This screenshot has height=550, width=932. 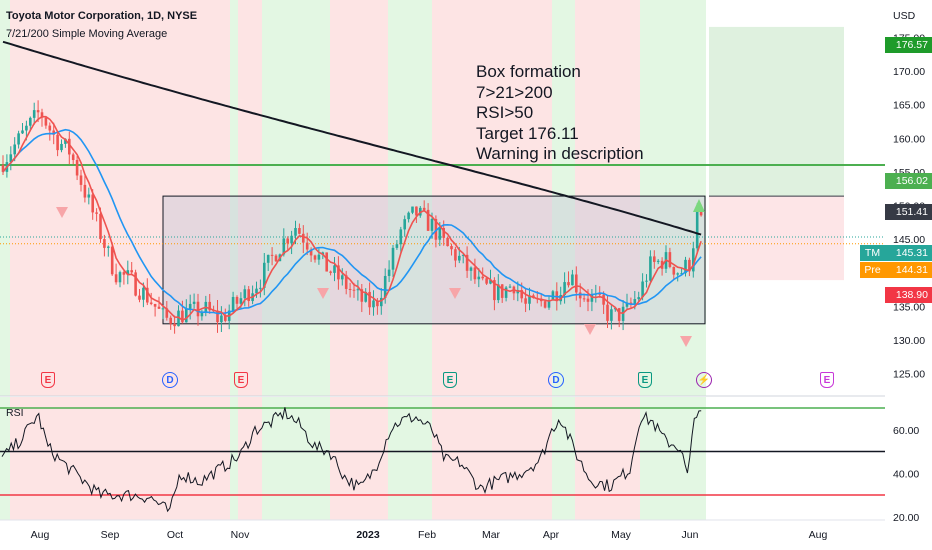 I want to click on rsi-tick-label: 40.00, so click(x=906, y=474).